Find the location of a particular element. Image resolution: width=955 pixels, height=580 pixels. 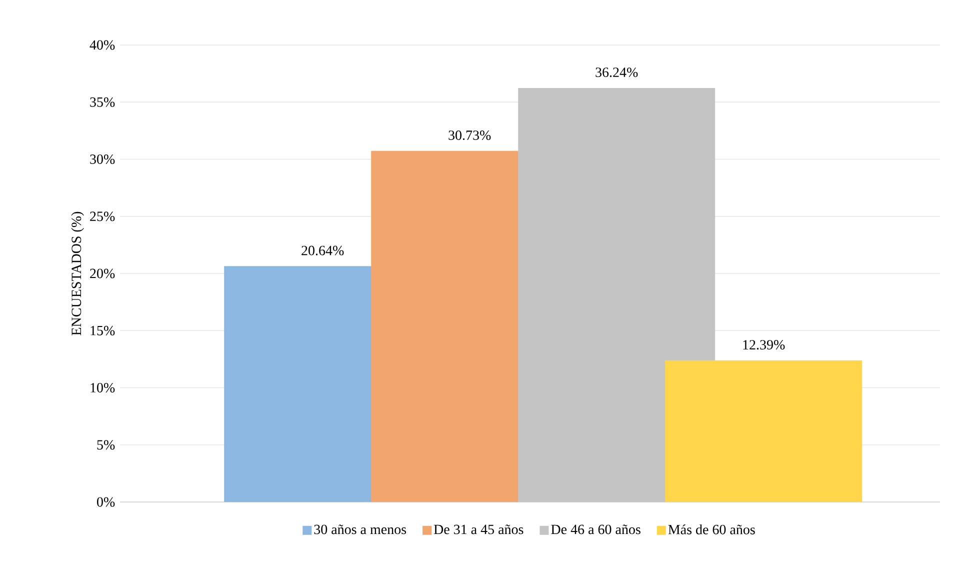

y-tick-label: 35% is located at coordinates (102, 102).